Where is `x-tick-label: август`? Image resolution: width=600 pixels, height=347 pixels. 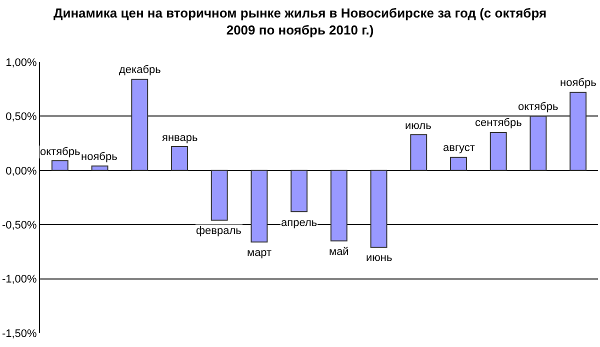
x-tick-label: август is located at coordinates (459, 148).